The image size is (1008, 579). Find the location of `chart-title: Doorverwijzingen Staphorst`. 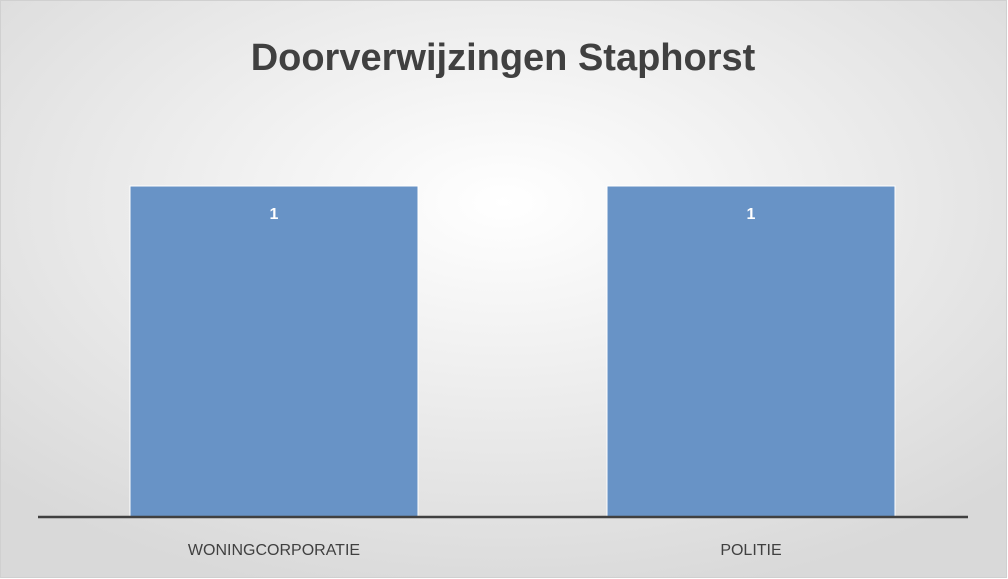

chart-title: Doorverwijzingen Staphorst is located at coordinates (503, 58).